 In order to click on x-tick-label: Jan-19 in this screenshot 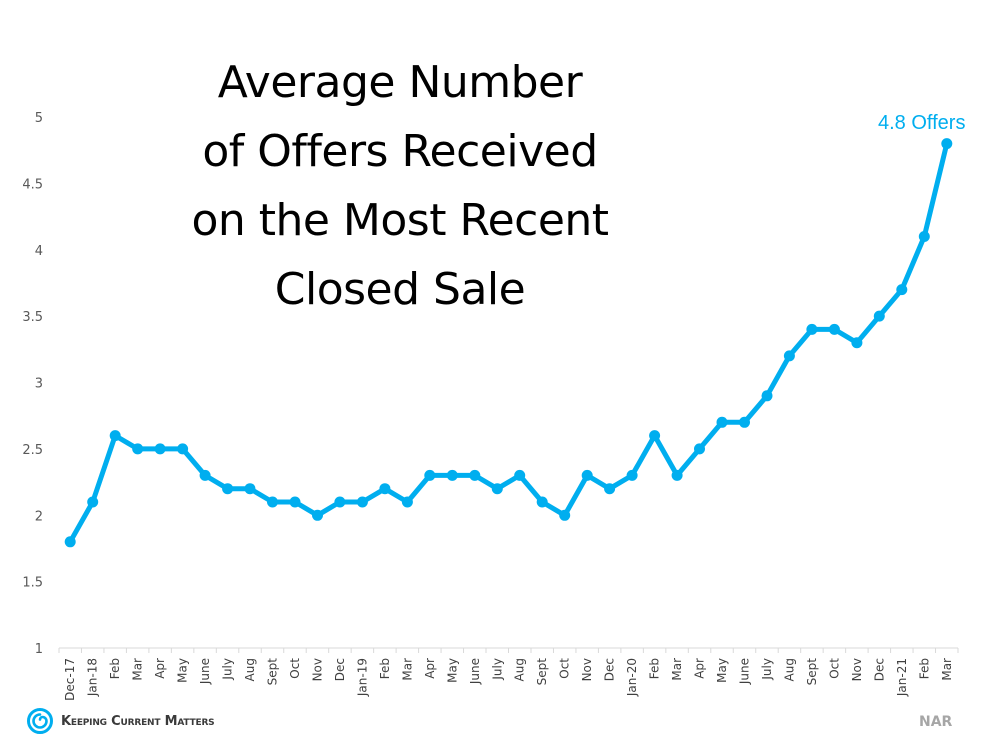, I will do `click(362, 677)`.